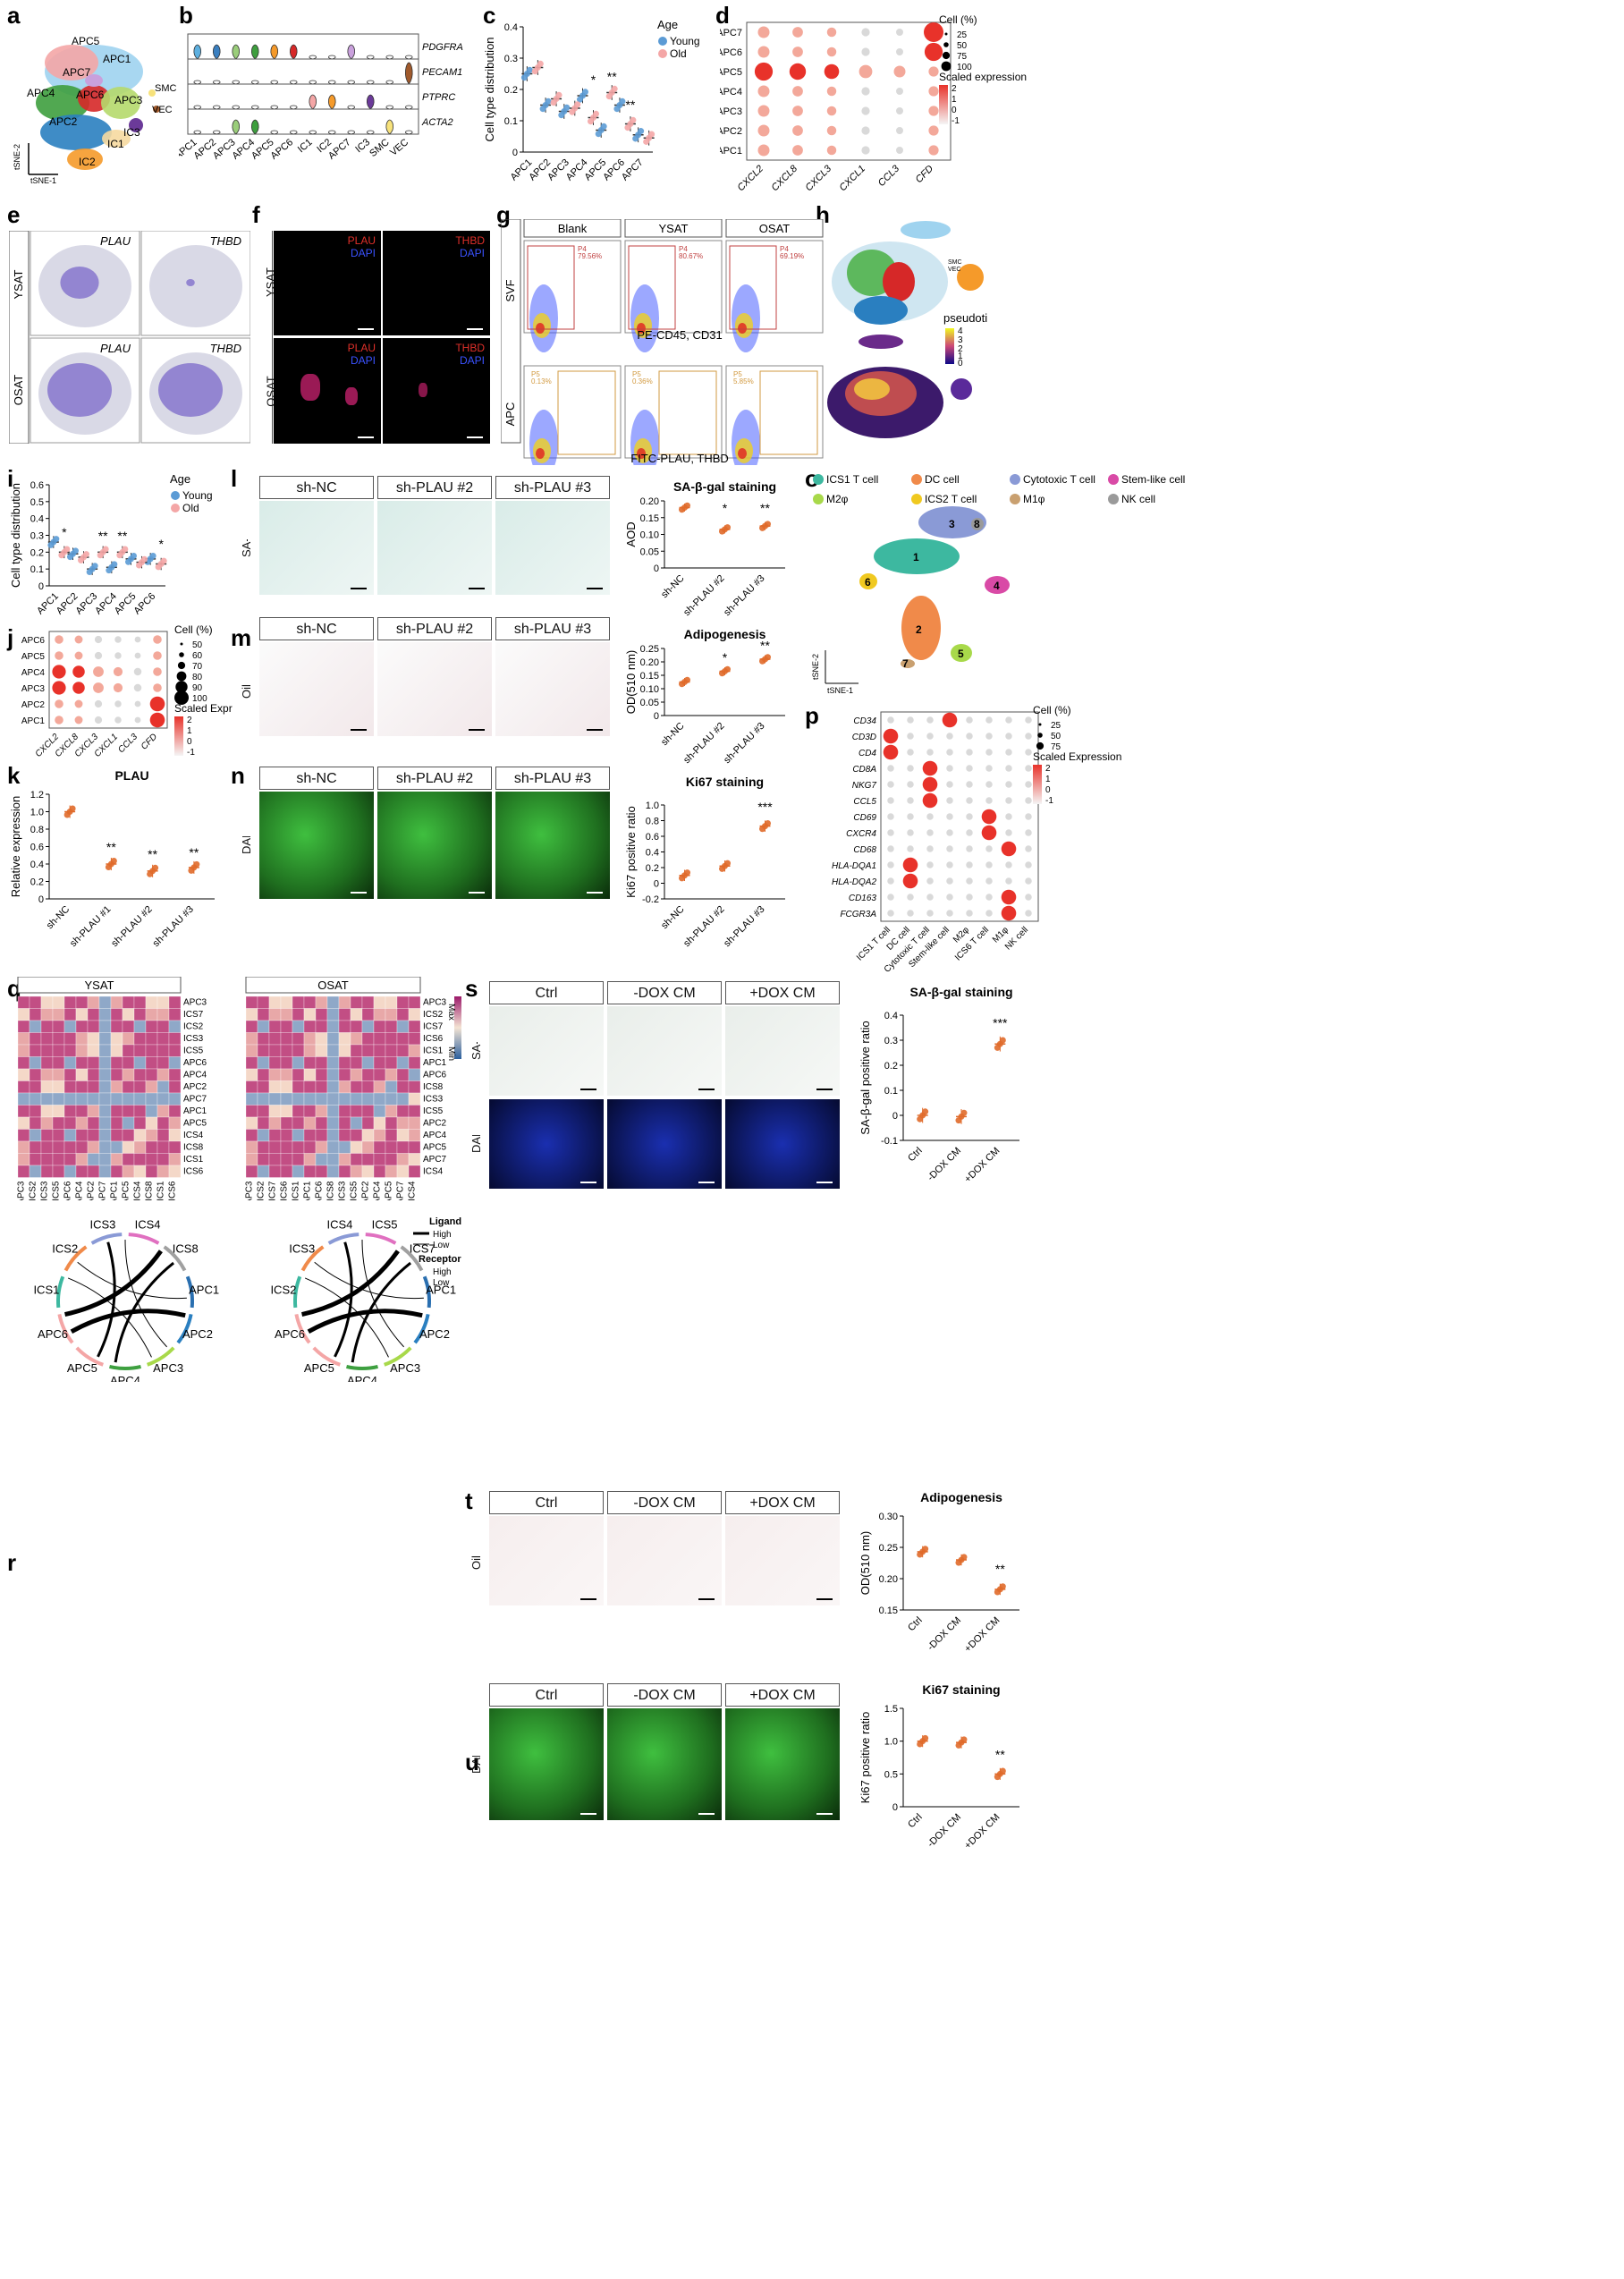 This screenshot has height=2279, width=1624. Describe the element at coordinates (673, 735) in the screenshot. I see `x-tick-label: sh-NC` at that location.